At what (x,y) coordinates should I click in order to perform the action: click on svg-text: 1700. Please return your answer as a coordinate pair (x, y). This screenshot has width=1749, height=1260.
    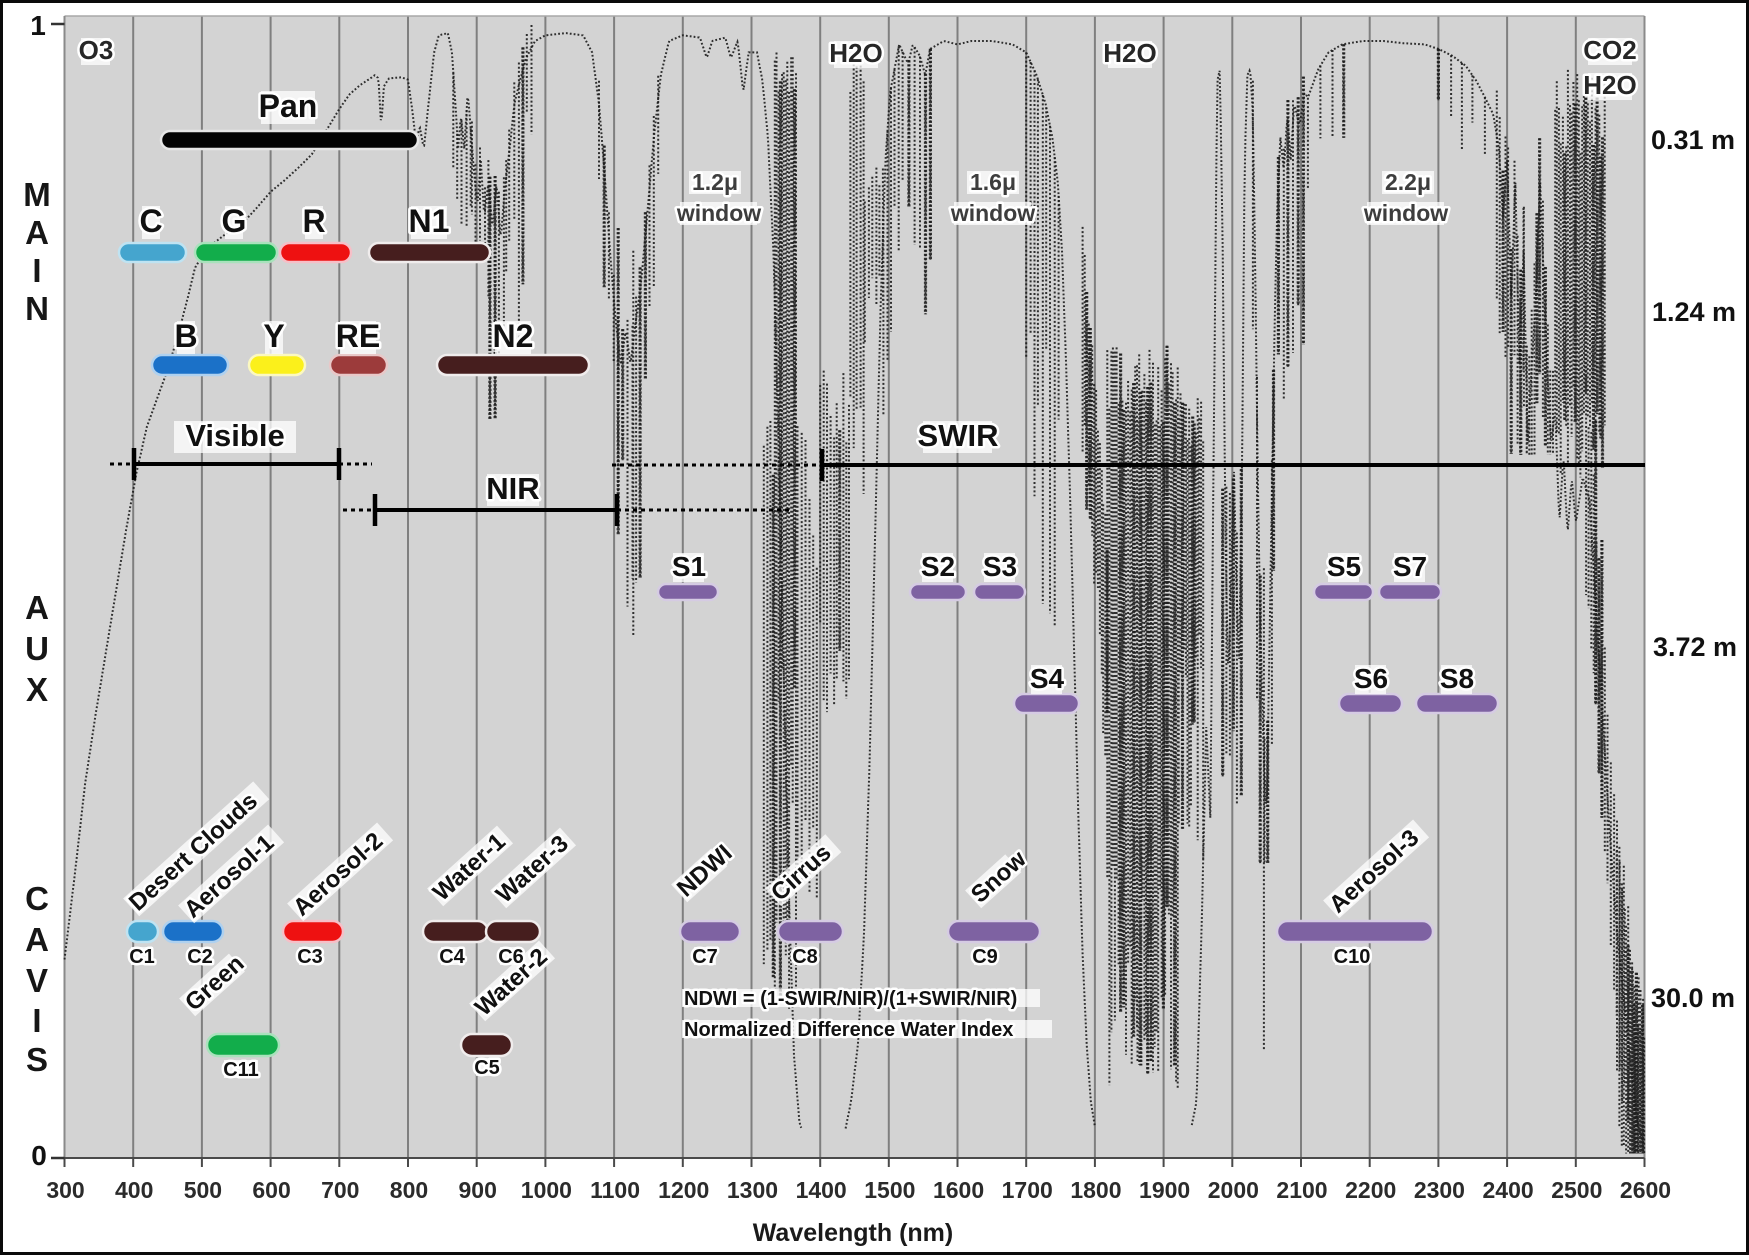
    Looking at the image, I should click on (1027, 1190).